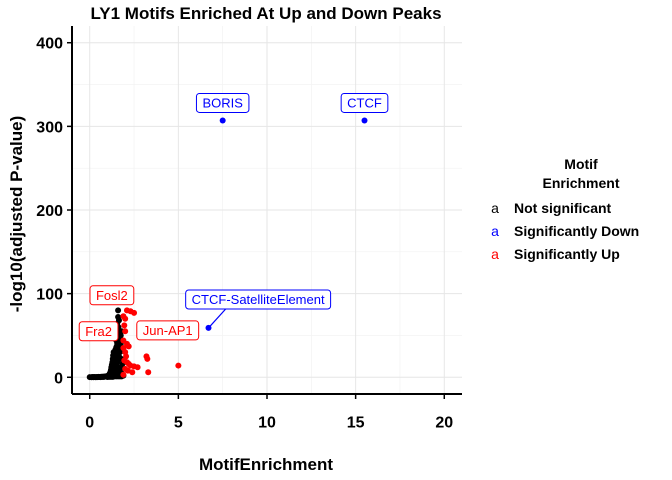  What do you see at coordinates (267, 422) in the screenshot?
I see `x-tick-label: 10` at bounding box center [267, 422].